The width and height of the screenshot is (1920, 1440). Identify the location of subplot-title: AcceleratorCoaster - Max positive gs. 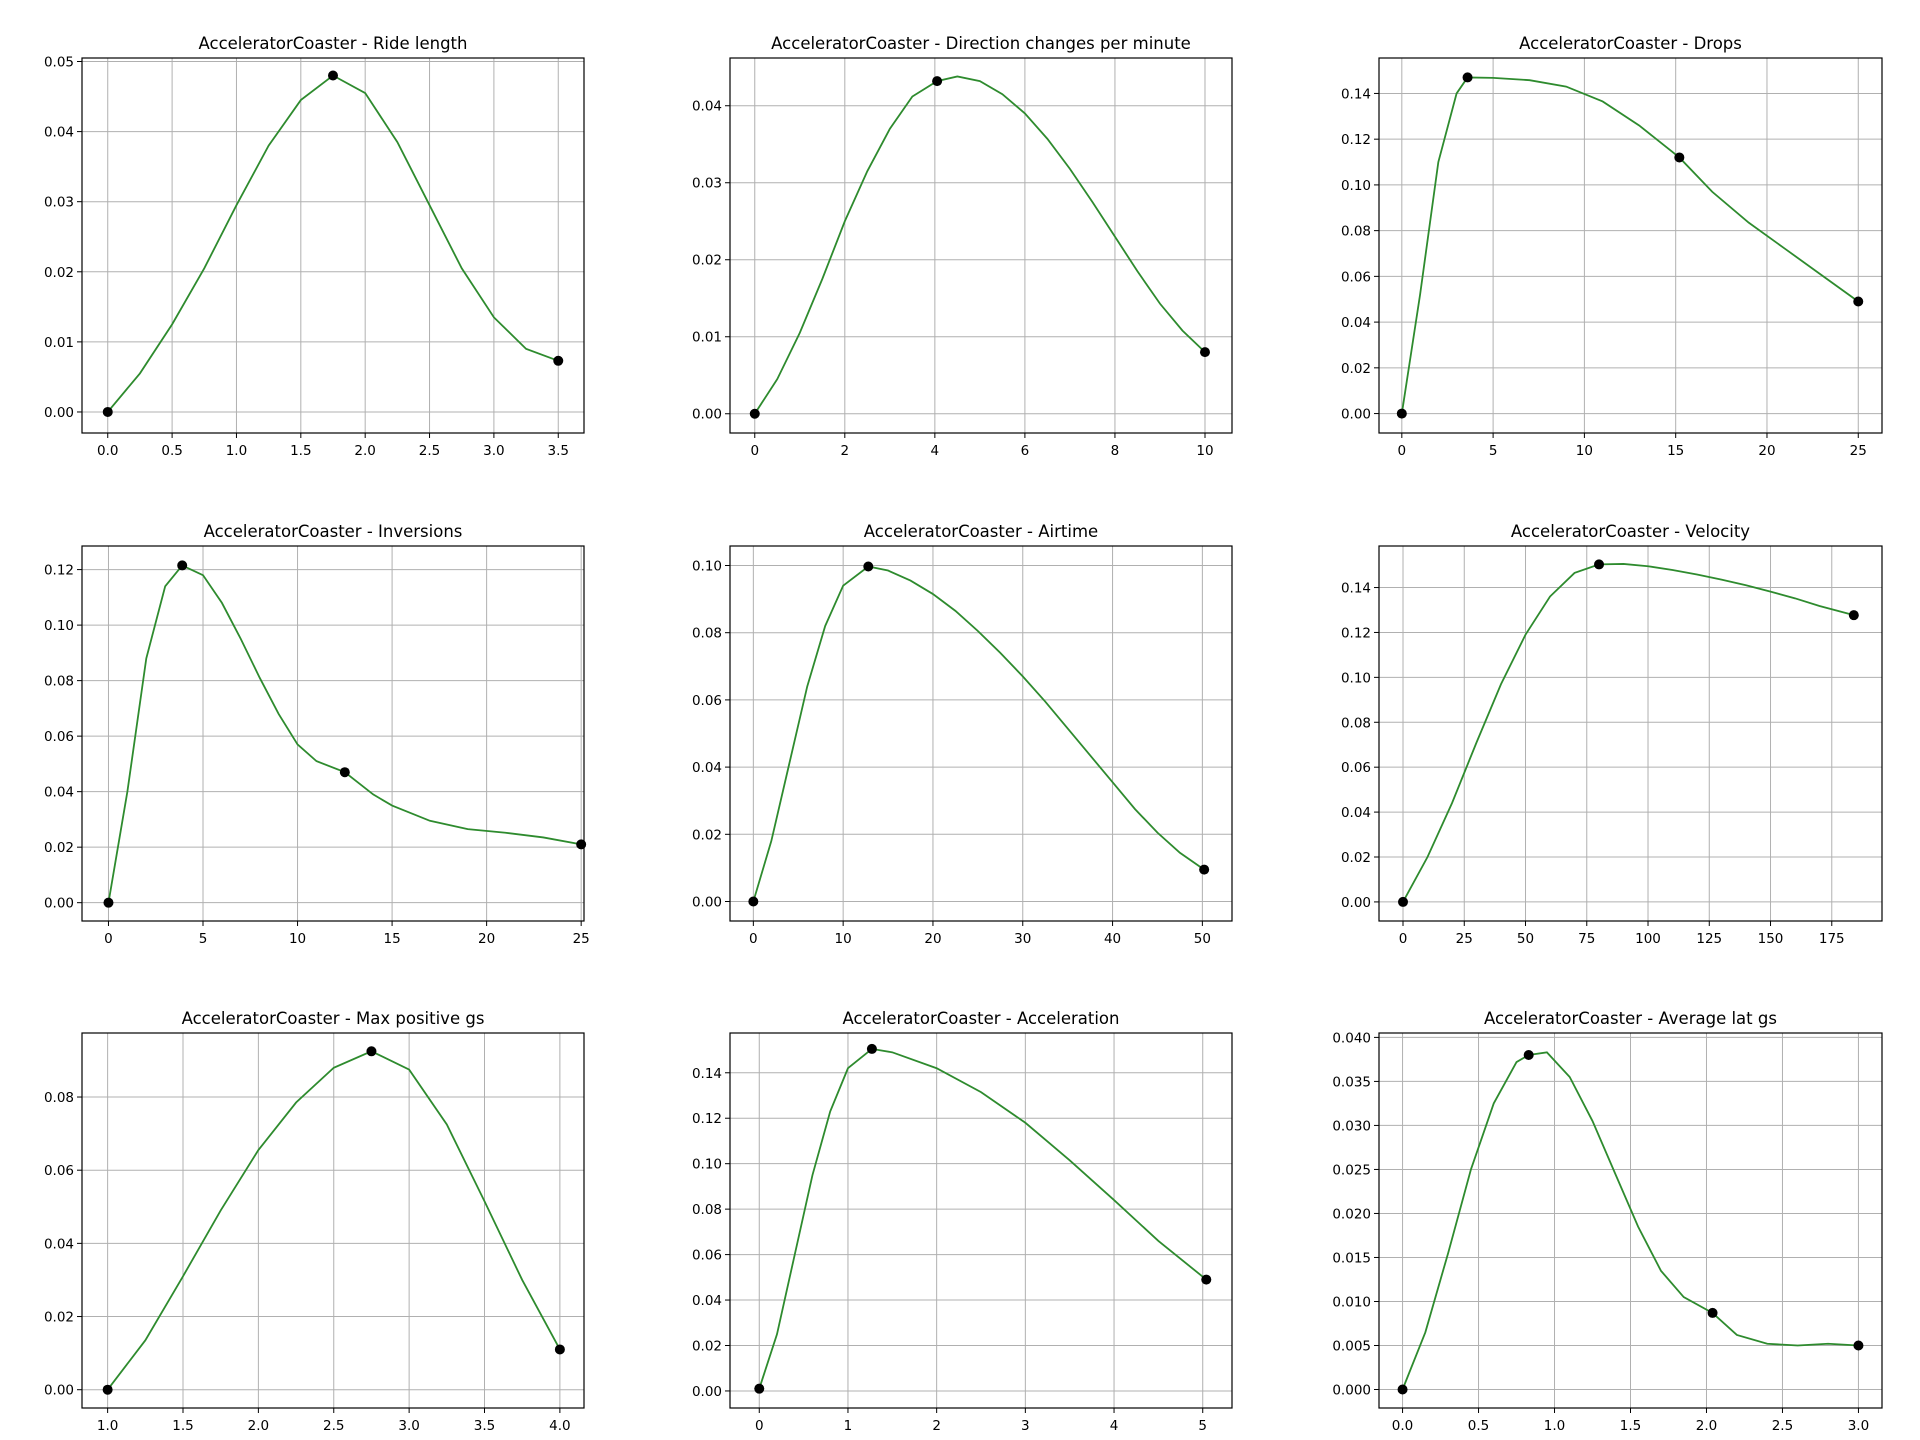
(333, 1018).